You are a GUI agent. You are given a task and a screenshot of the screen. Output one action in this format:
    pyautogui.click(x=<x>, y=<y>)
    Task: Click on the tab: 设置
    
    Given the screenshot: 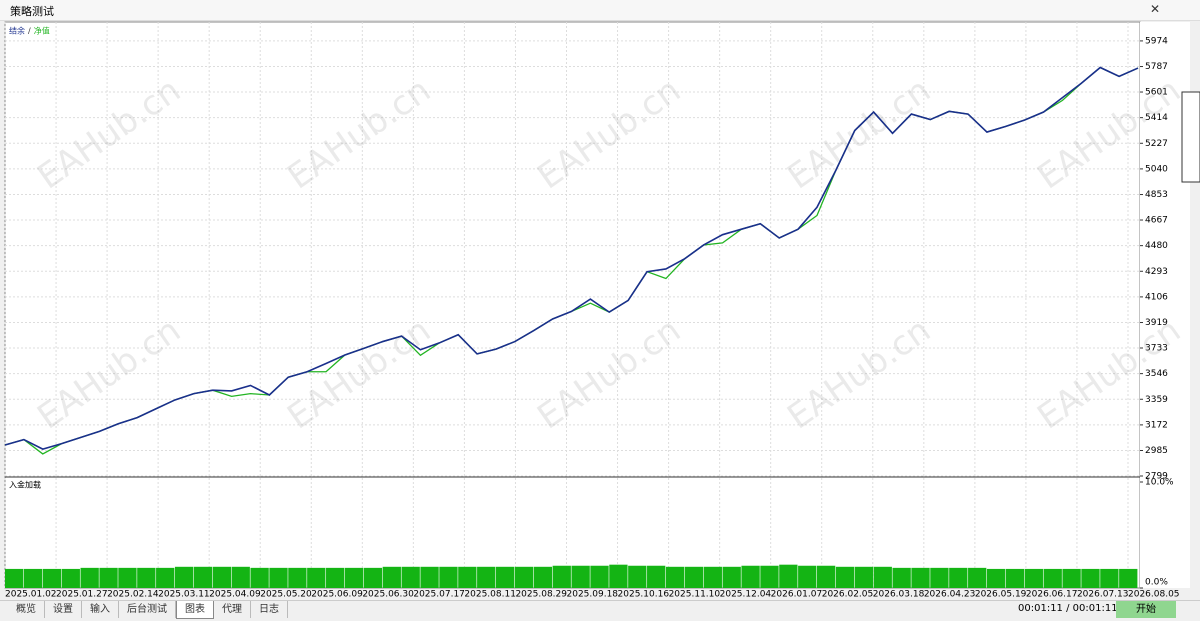 What is the action you would take?
    pyautogui.click(x=63, y=609)
    